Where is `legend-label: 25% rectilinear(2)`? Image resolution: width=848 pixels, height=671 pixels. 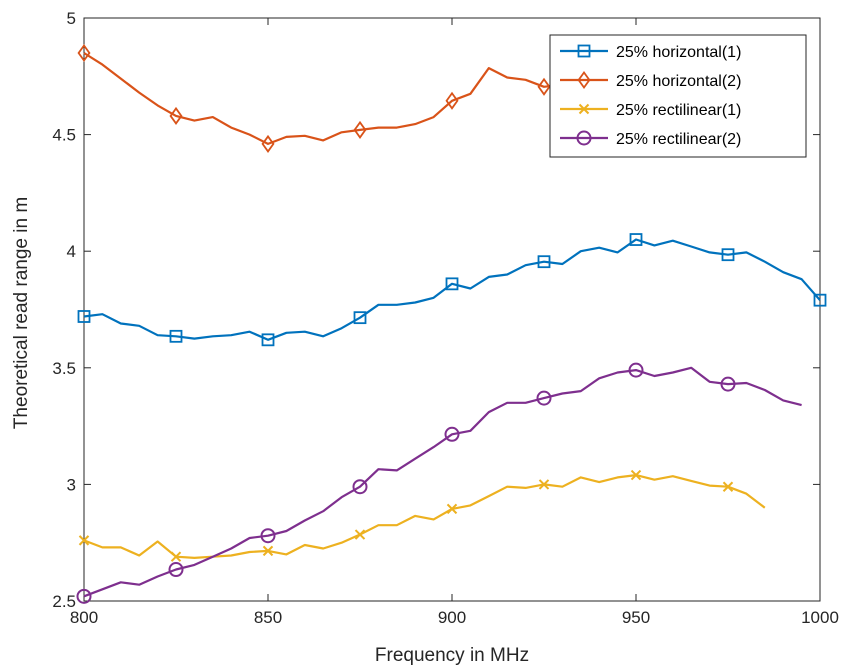 legend-label: 25% rectilinear(2) is located at coordinates (678, 139).